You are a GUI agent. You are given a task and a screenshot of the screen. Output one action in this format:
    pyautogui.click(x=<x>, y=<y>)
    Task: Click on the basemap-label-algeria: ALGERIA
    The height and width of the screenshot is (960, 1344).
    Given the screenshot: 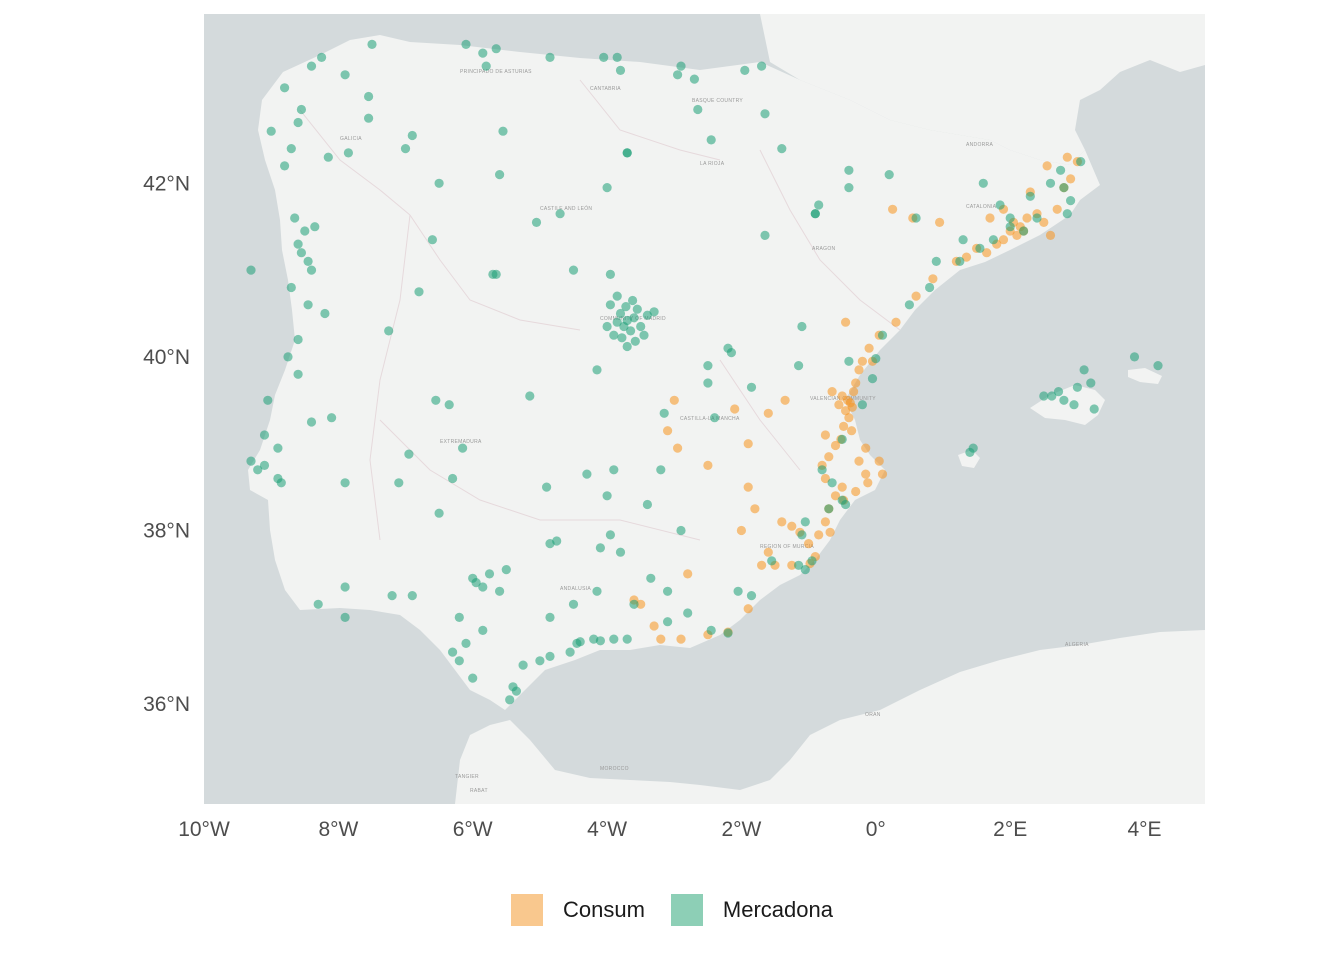 What is the action you would take?
    pyautogui.click(x=1077, y=645)
    